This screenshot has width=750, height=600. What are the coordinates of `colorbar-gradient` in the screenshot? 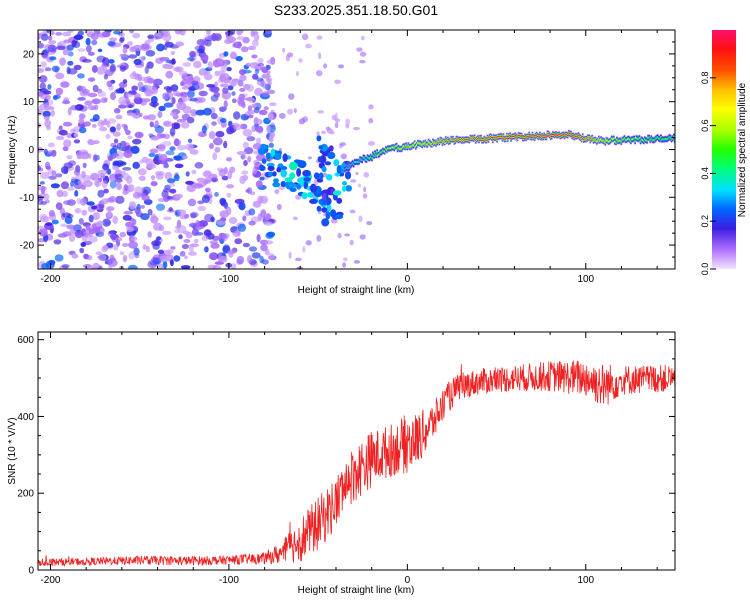 It's located at (724, 149).